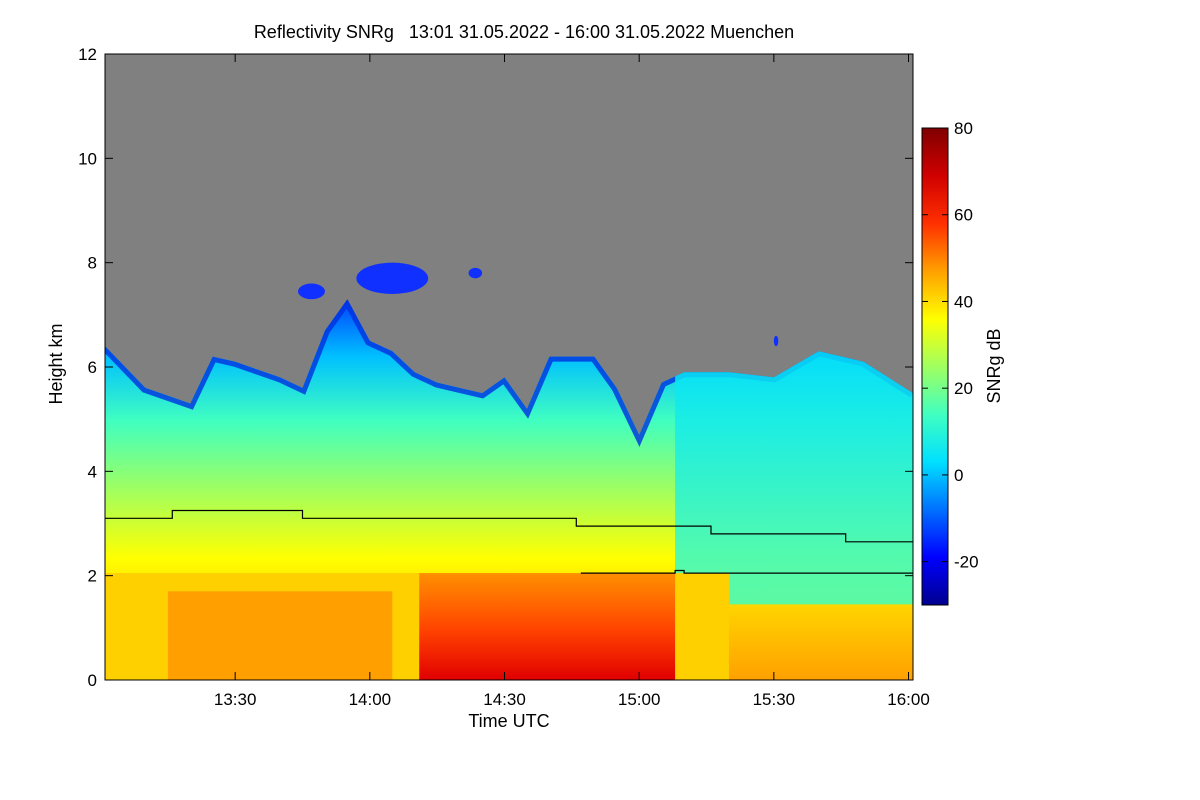 The height and width of the screenshot is (800, 1200). What do you see at coordinates (508, 721) in the screenshot?
I see `x-axis-label: Time UTC` at bounding box center [508, 721].